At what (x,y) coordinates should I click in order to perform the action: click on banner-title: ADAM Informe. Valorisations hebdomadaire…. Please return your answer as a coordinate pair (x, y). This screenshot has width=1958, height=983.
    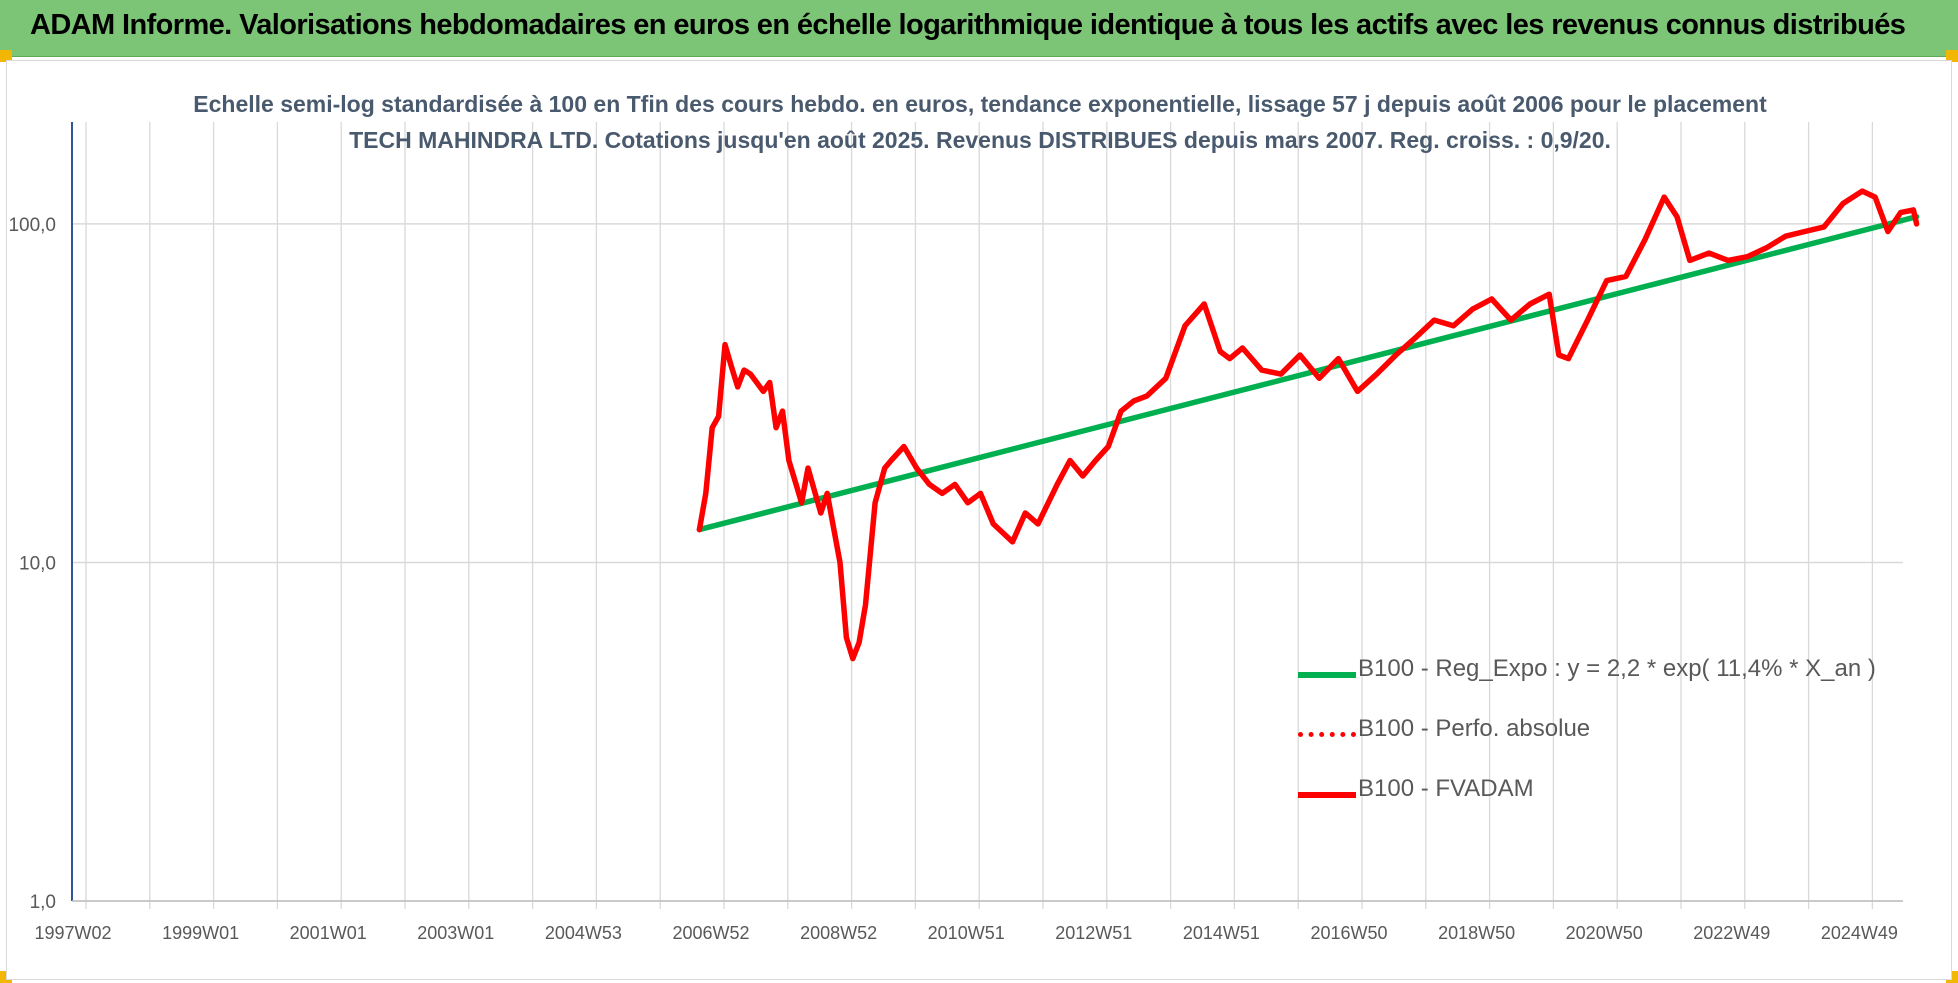
    Looking at the image, I should click on (968, 25).